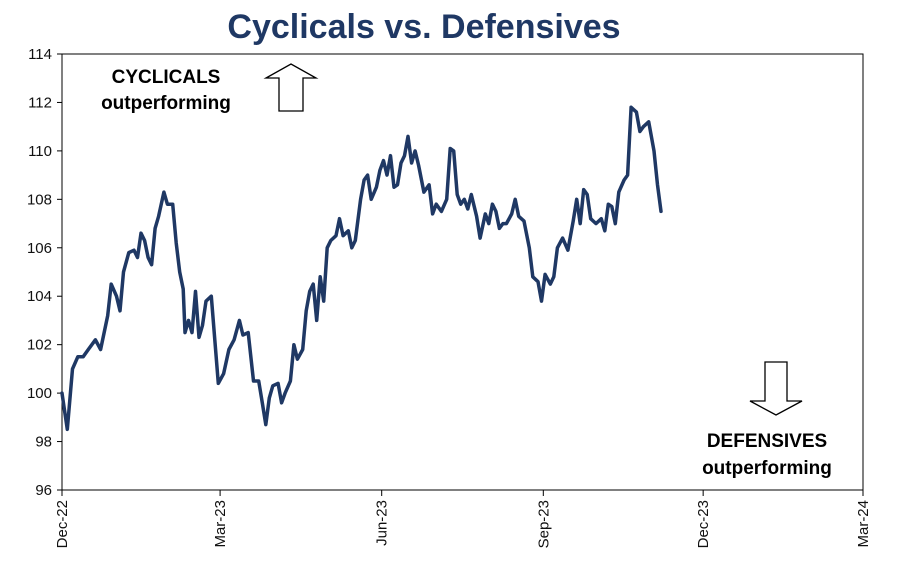 The height and width of the screenshot is (582, 906). I want to click on y-tick-label: 96, so click(43, 490).